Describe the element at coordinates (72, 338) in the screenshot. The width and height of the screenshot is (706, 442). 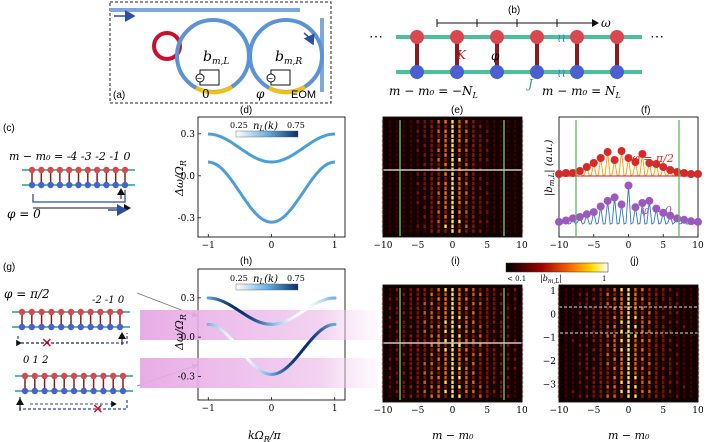
I see `loop-path-g-top` at that location.